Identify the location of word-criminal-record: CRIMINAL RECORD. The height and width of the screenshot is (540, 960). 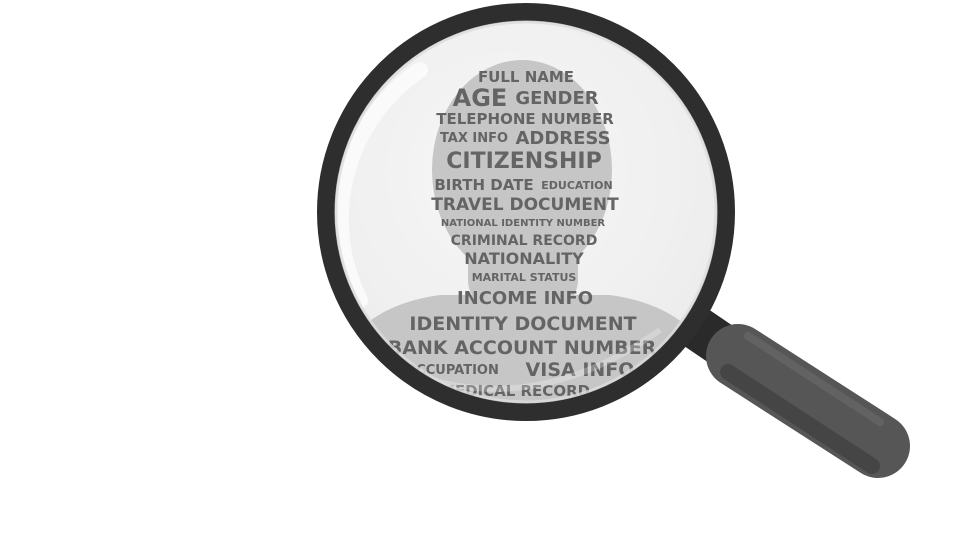
(524, 241).